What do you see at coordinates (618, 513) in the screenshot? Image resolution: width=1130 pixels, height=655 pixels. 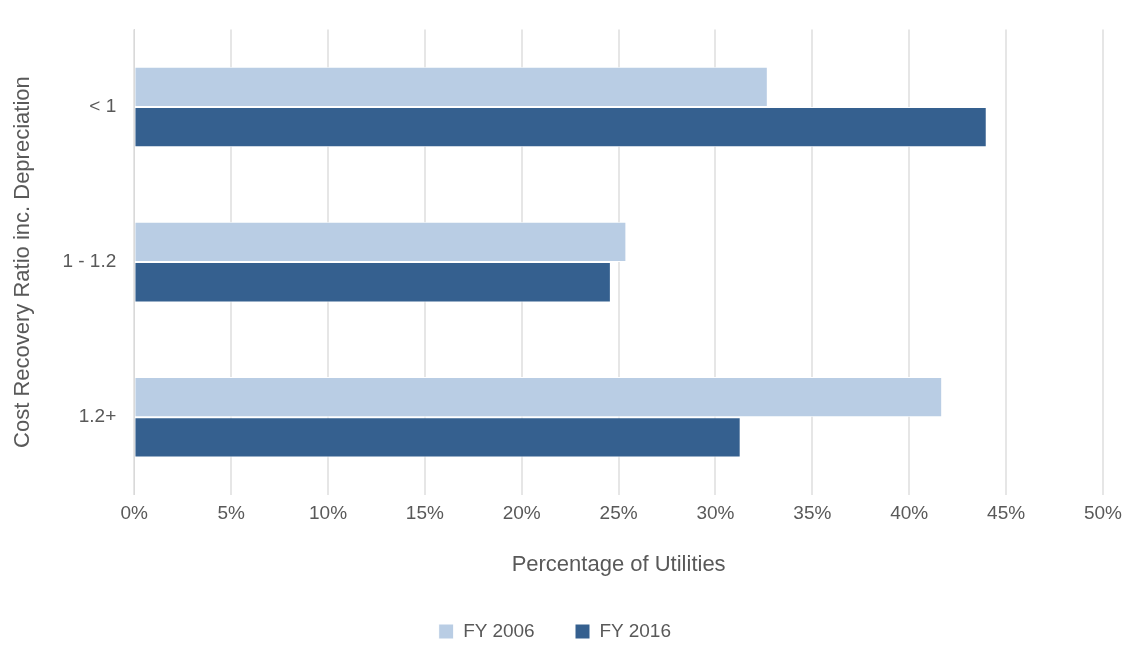 I see `x-tick-label: 25%` at bounding box center [618, 513].